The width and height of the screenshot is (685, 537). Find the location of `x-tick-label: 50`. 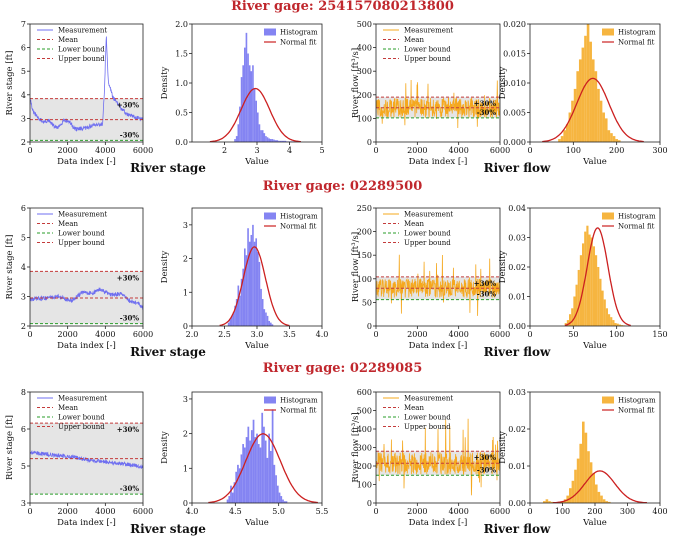

x-tick-label: 50 is located at coordinates (573, 334).